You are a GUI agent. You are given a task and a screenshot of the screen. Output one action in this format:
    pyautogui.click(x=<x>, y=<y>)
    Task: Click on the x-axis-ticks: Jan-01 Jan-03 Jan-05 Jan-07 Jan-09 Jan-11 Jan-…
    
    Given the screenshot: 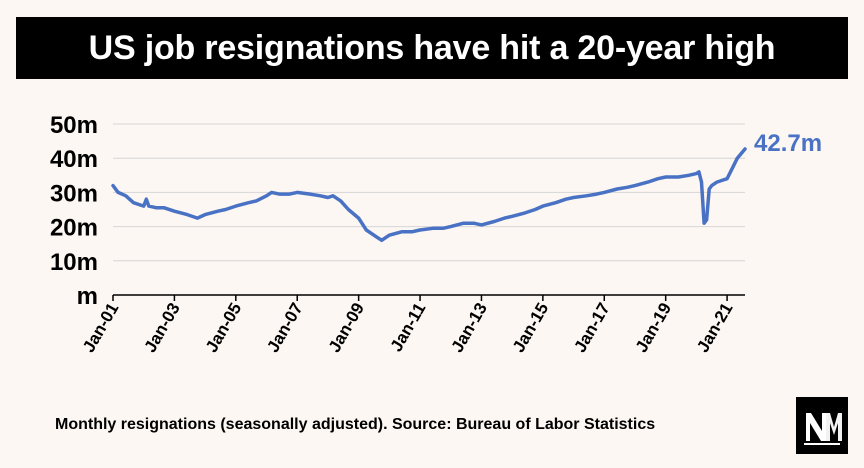 What is the action you would take?
    pyautogui.click(x=408, y=325)
    